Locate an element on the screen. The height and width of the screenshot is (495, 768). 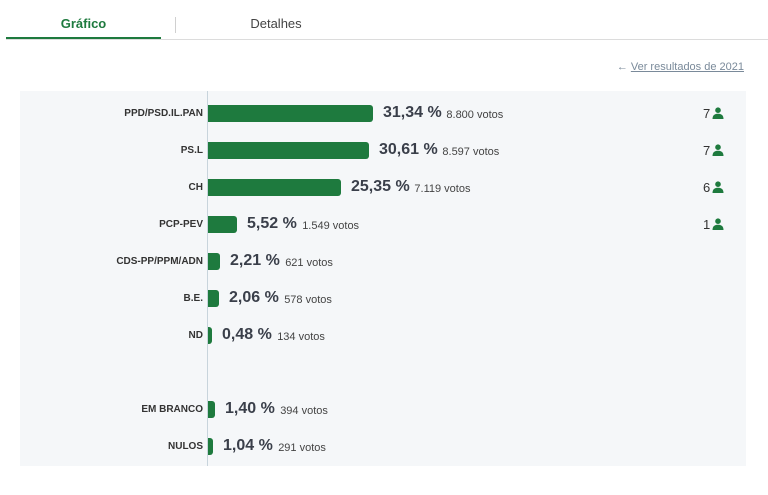
votes-label: 578 votos is located at coordinates (308, 300).